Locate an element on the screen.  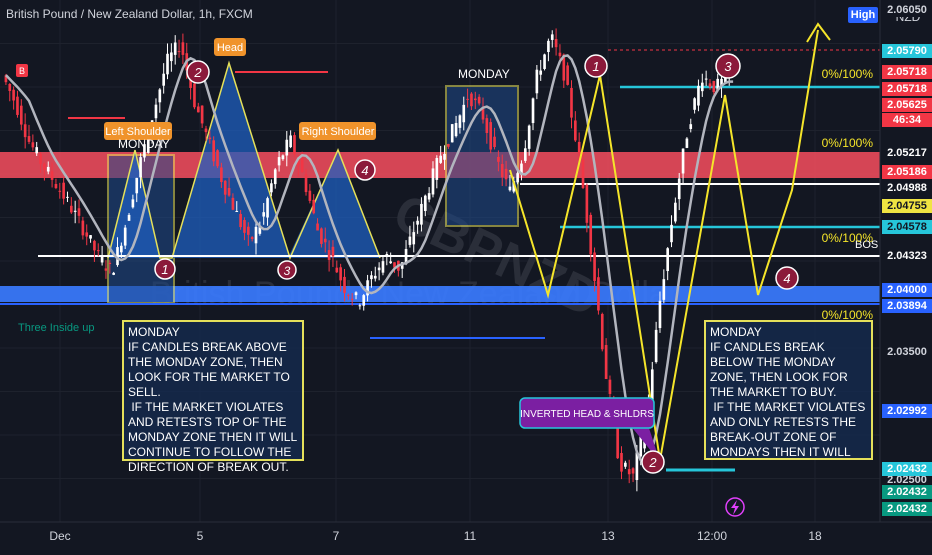
monday-label-1: MONDAY is located at coordinates (144, 144).